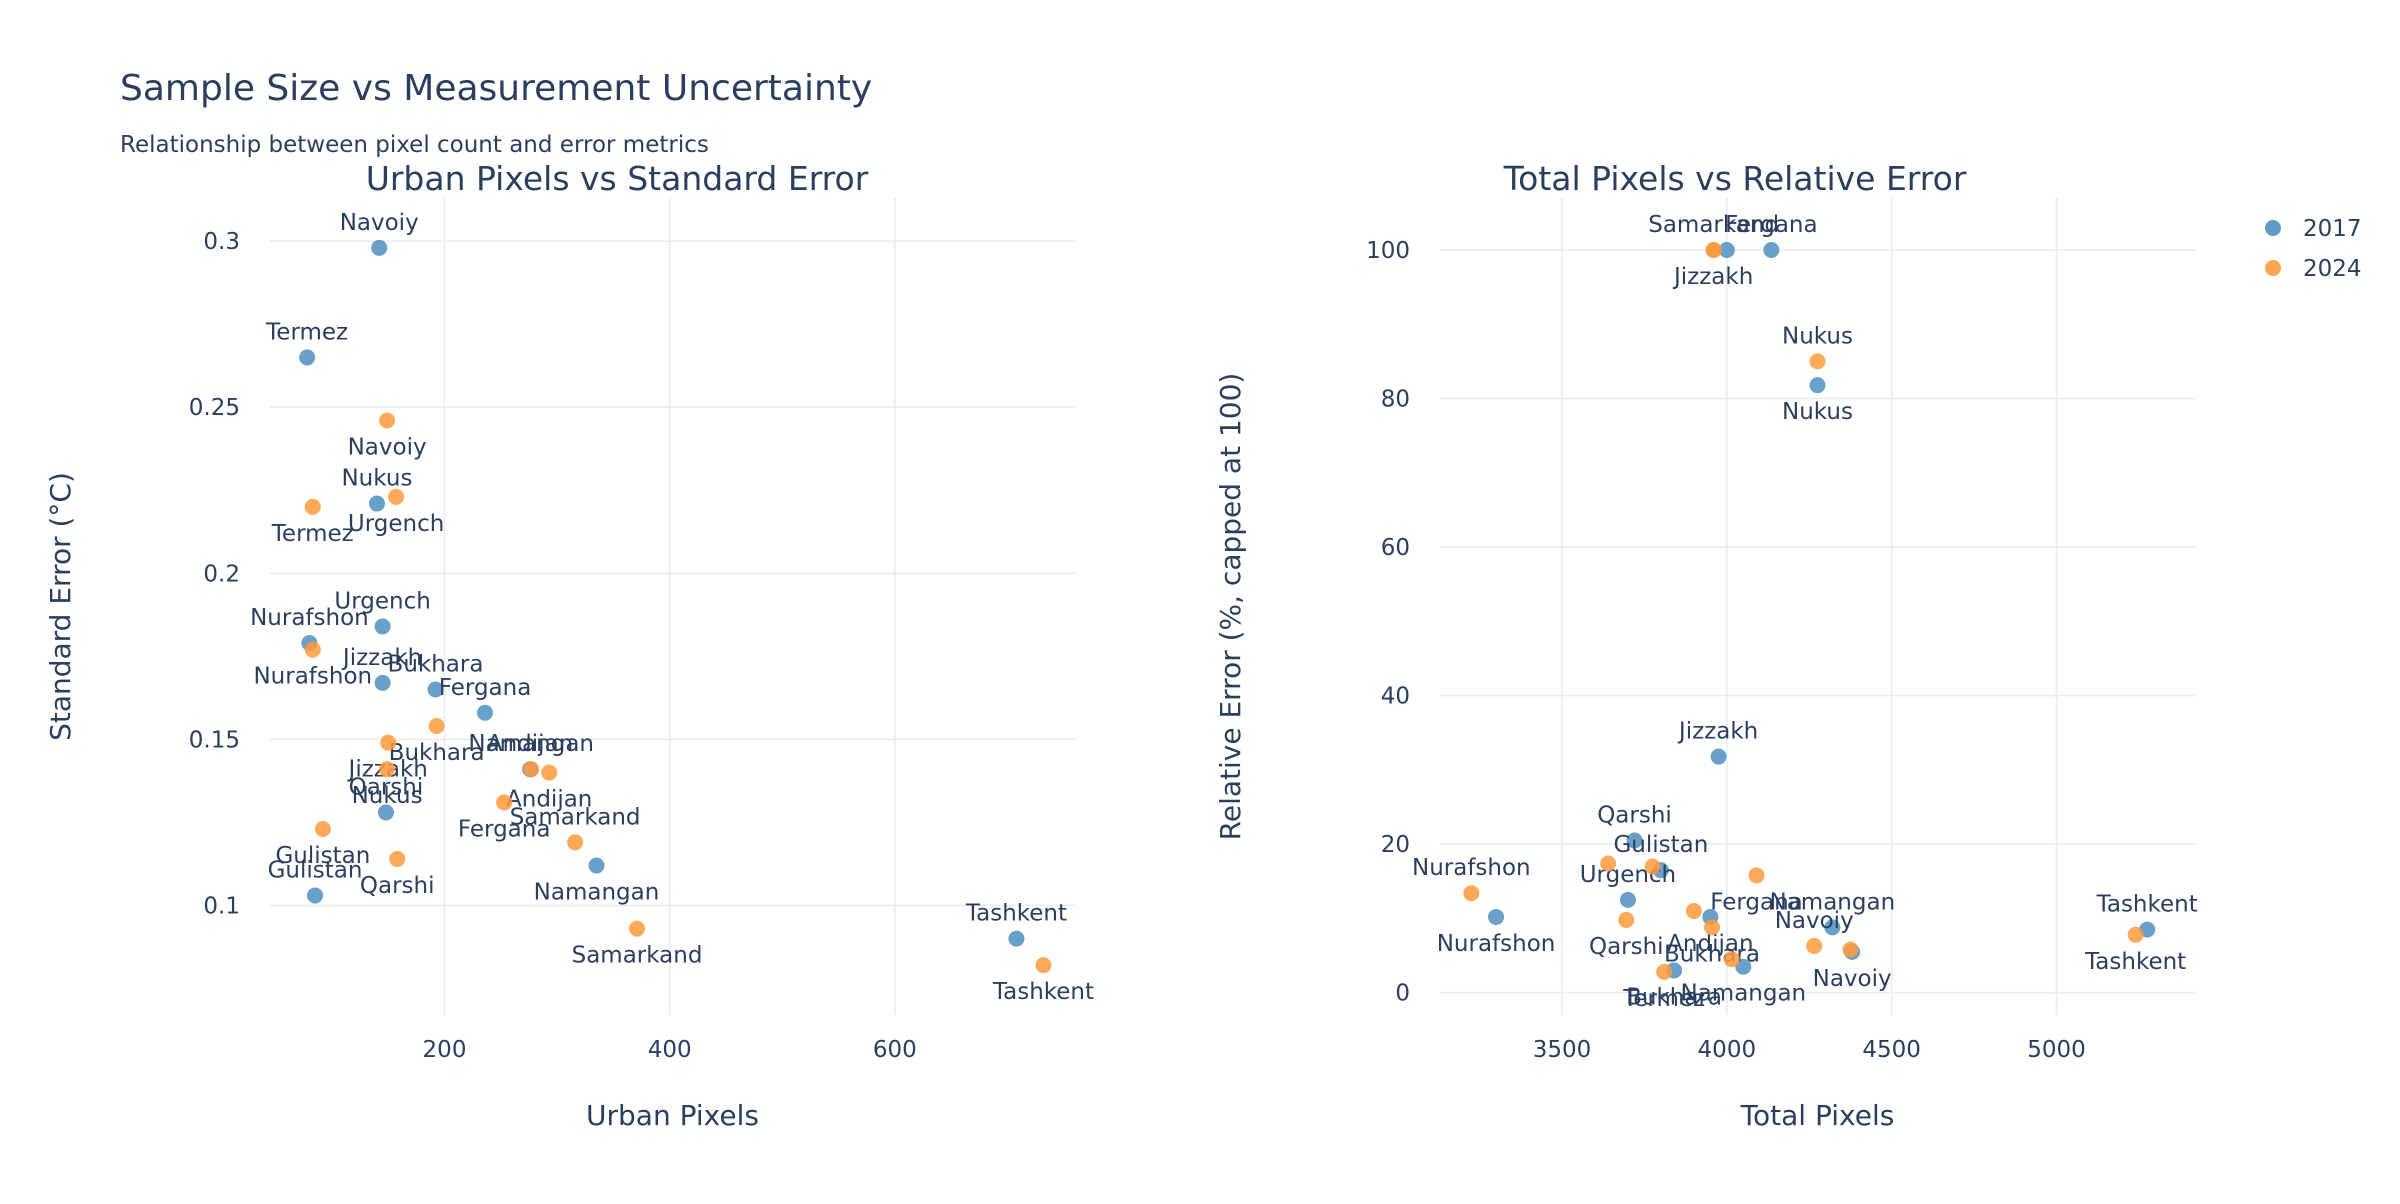 Image resolution: width=2400 pixels, height=1204 pixels. Describe the element at coordinates (2056, 1050) in the screenshot. I see `x-tick-label: 5000` at that location.